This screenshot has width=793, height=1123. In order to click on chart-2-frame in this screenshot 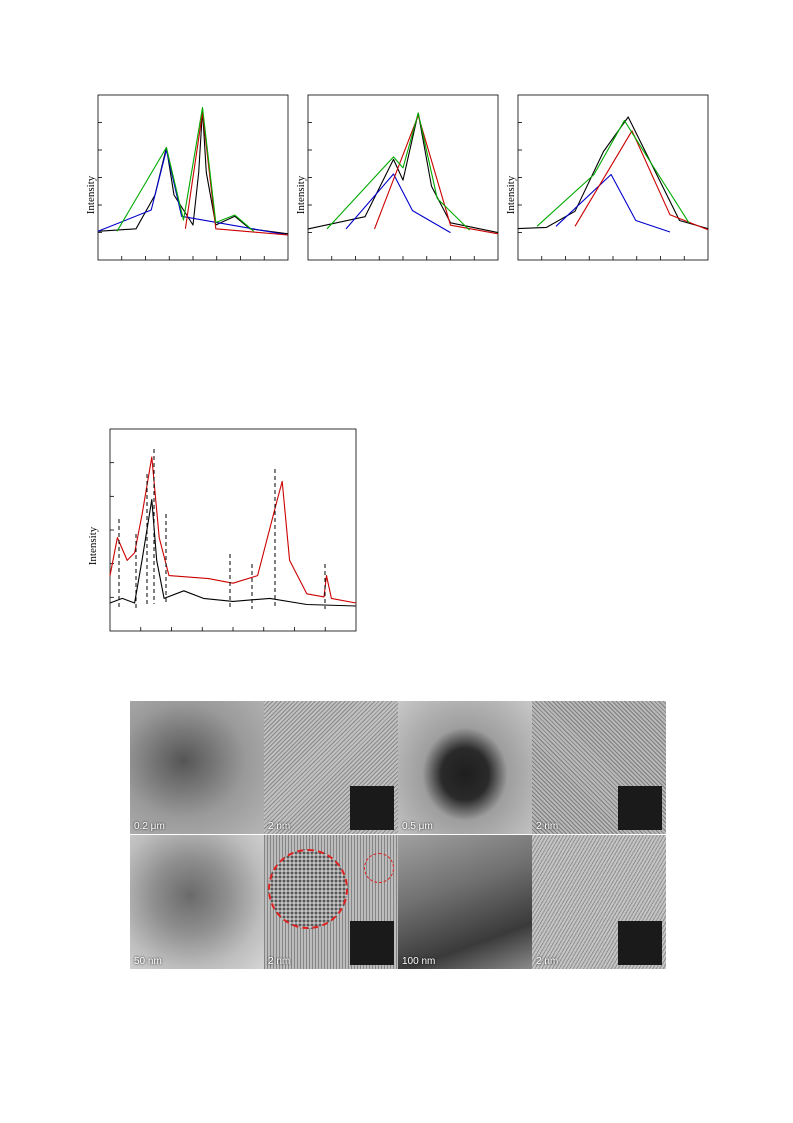, I will do `click(403, 177)`.